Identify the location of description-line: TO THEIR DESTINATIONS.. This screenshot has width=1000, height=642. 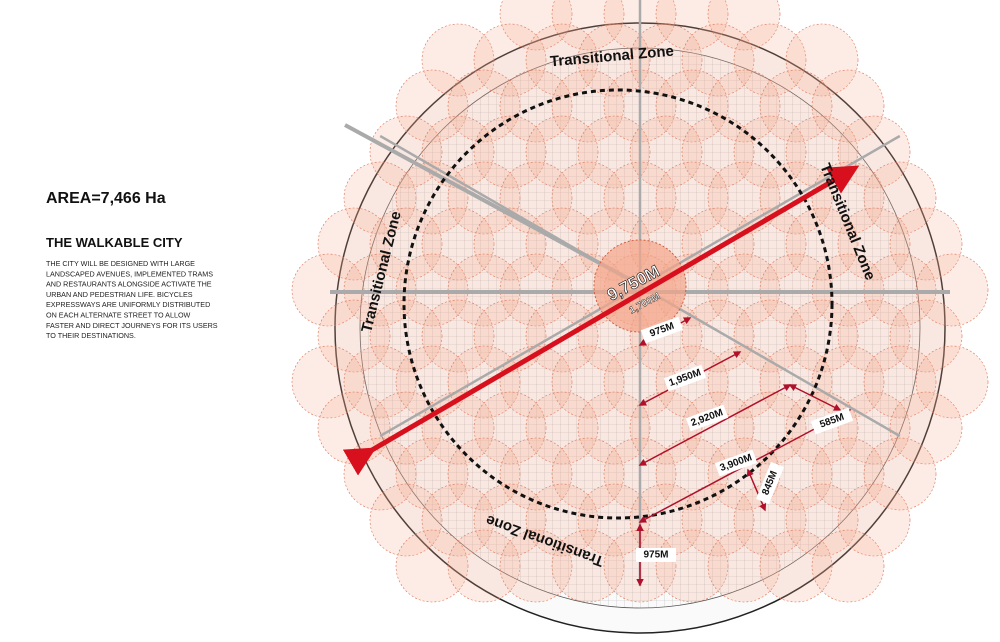
(91, 335).